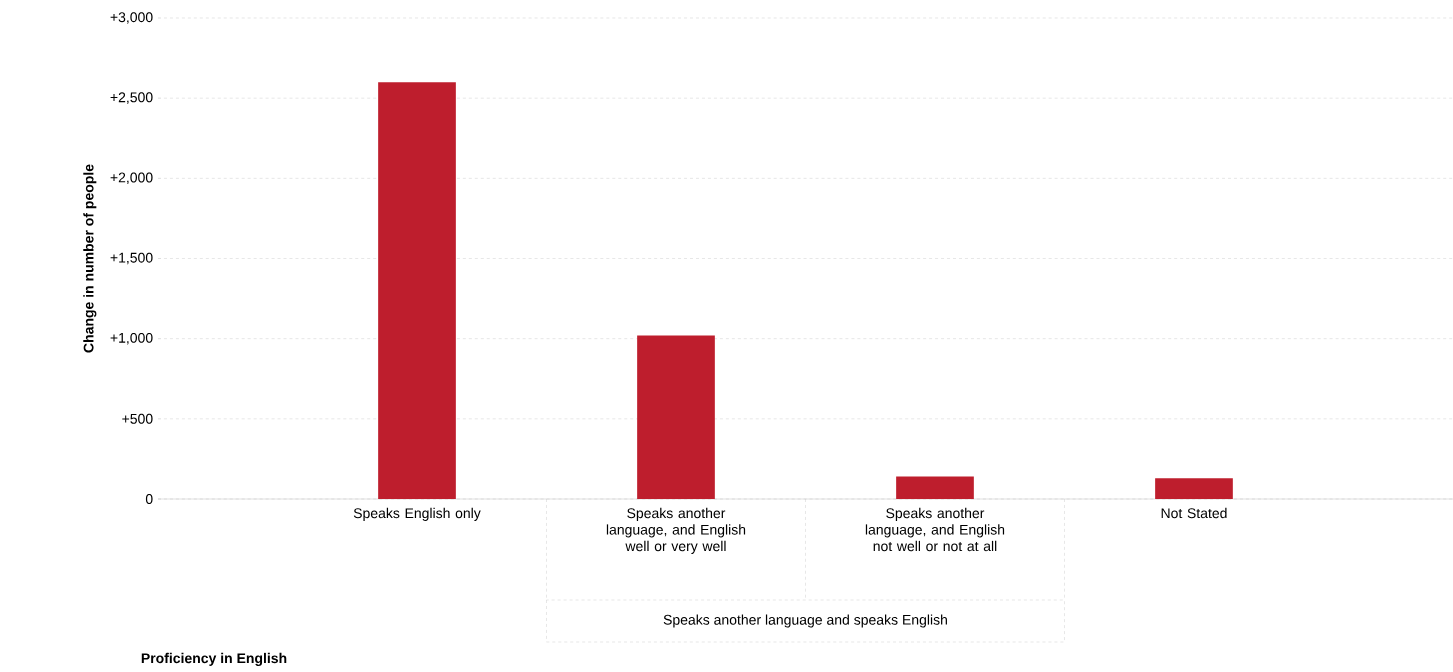 The image size is (1453, 672). Describe the element at coordinates (131, 338) in the screenshot. I see `y-tick-label: +1,000` at that location.